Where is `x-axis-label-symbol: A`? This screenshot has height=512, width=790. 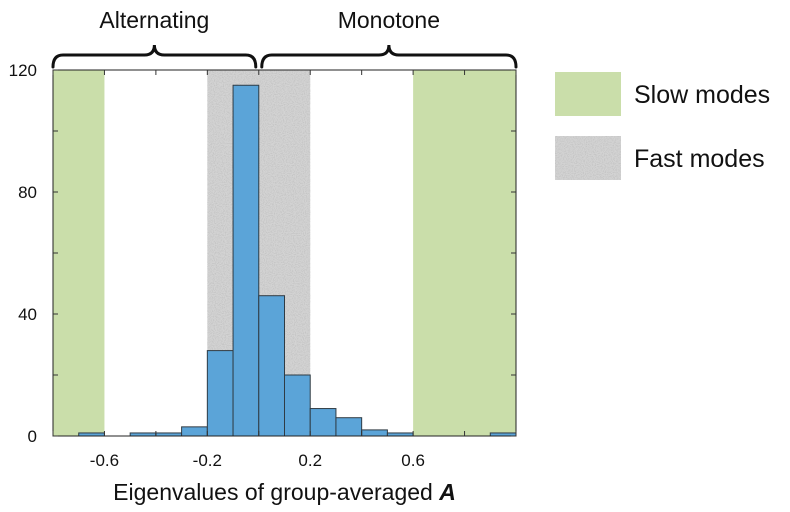 x-axis-label-symbol: A is located at coordinates (447, 492).